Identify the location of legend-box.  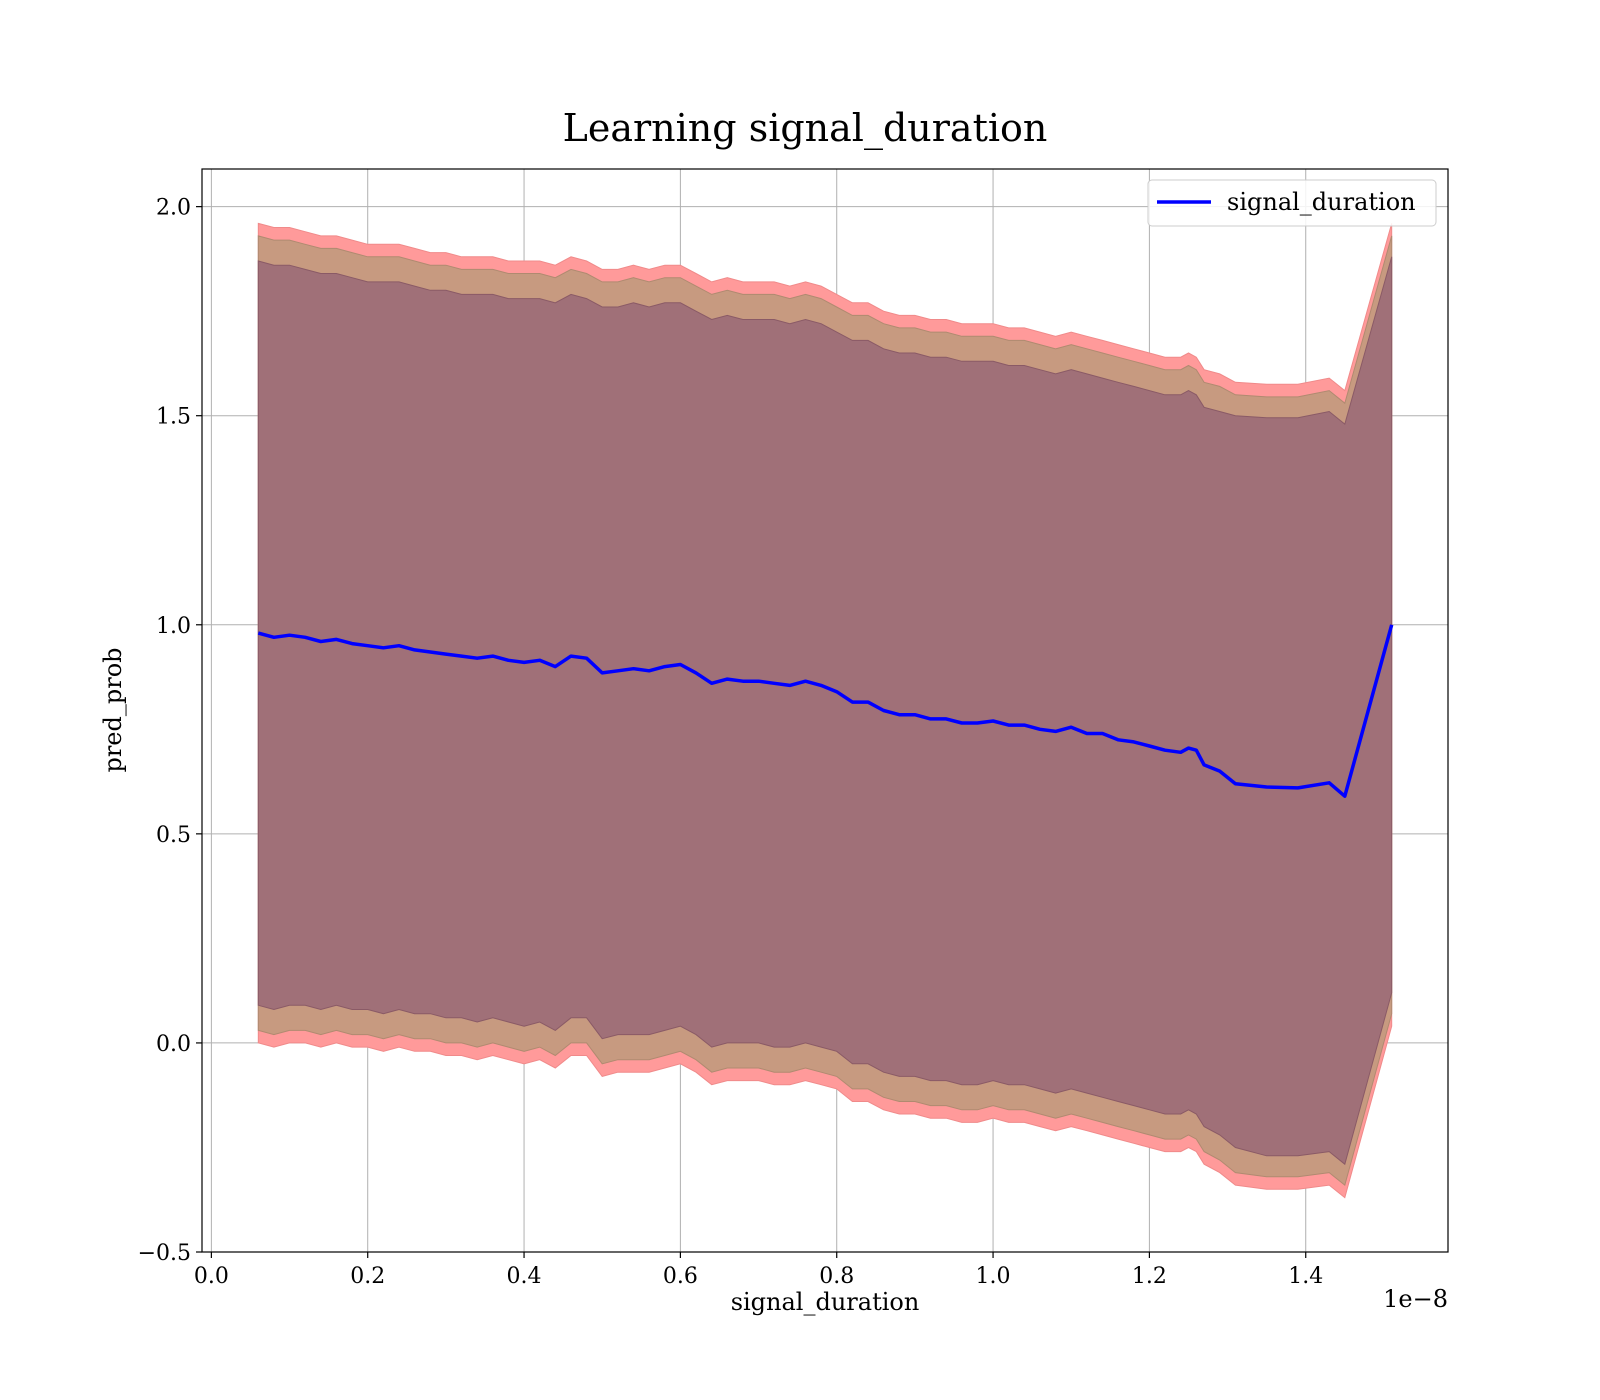
(1292, 203).